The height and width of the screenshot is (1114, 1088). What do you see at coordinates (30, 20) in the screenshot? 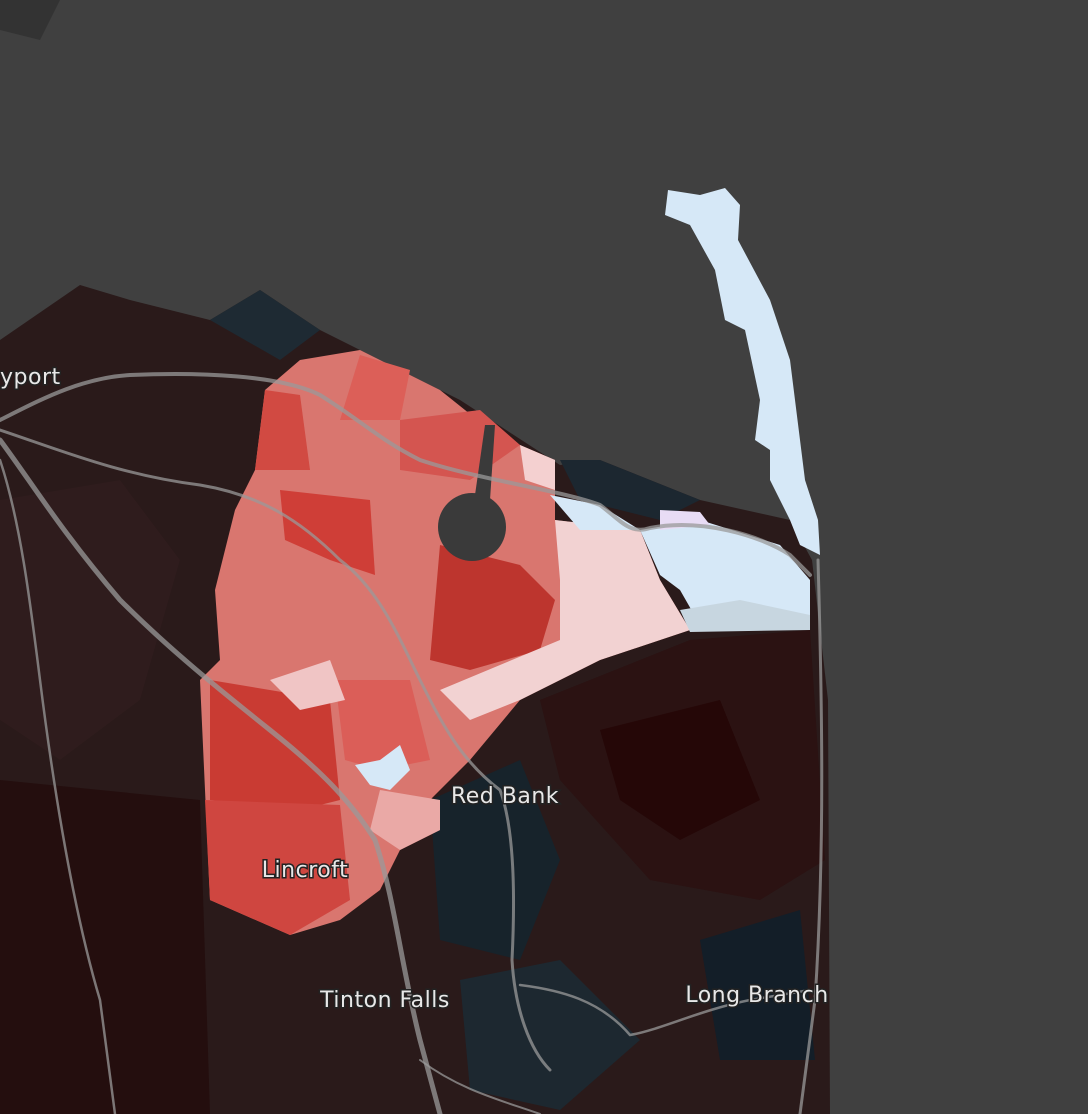
I see `land-fragment` at bounding box center [30, 20].